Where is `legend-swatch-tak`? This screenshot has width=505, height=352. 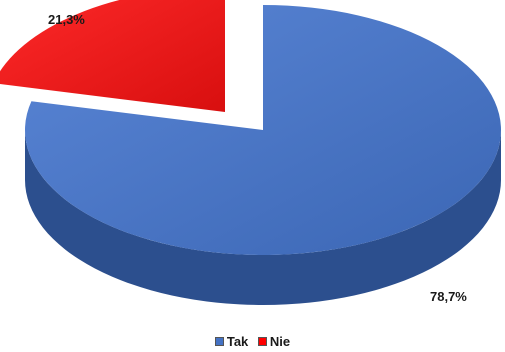
legend-swatch-tak is located at coordinates (219, 341).